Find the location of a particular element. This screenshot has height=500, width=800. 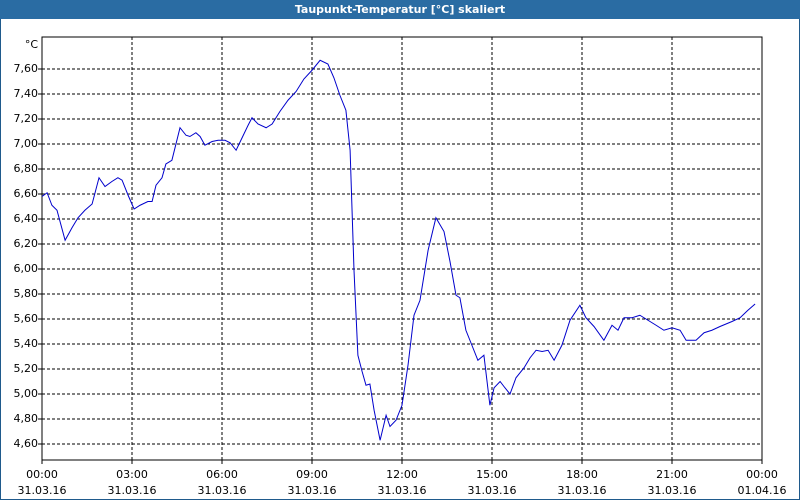

y-tick-label: 5,40 is located at coordinates (26, 343).